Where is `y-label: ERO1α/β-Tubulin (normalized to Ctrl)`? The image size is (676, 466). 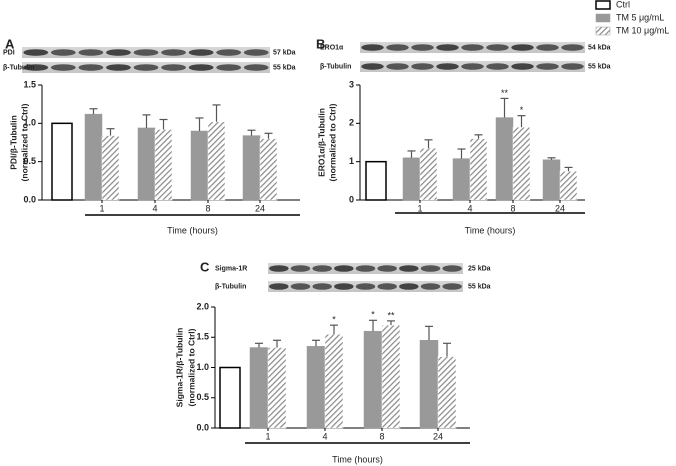
y-label: ERO1α/β-Tubulin (normalized to Ctrl) is located at coordinates (326, 142).